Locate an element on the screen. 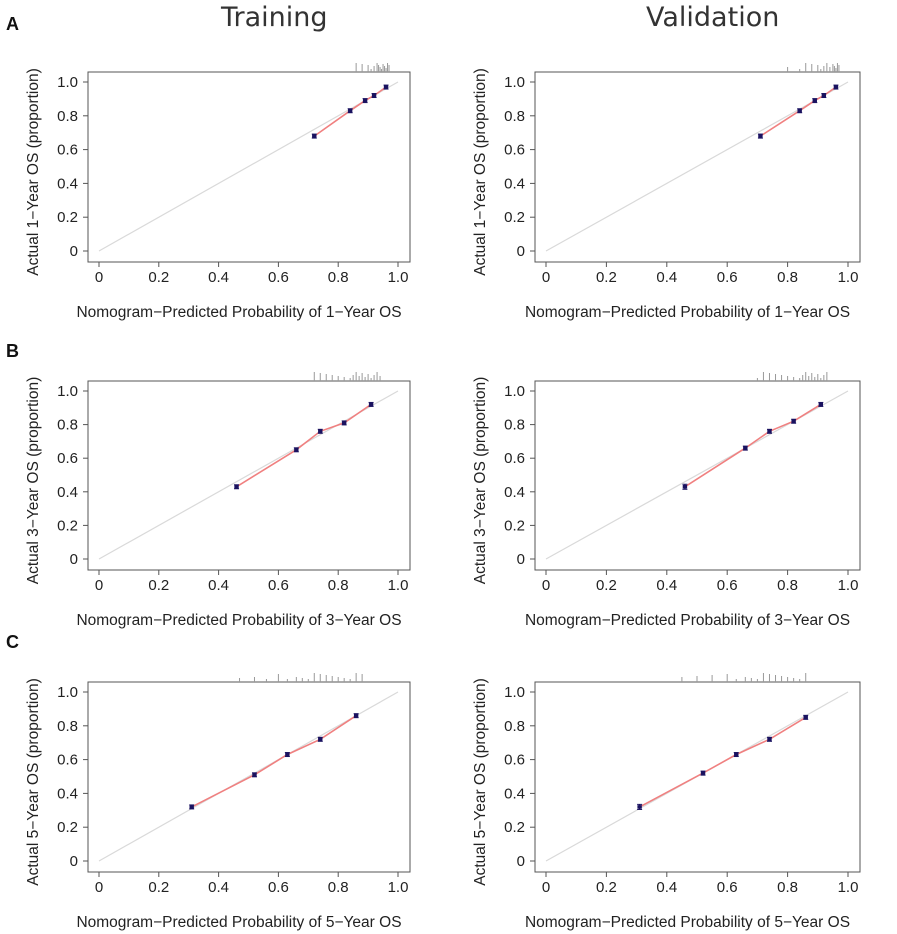 The image size is (897, 934). row-label-c: C is located at coordinates (12, 642).